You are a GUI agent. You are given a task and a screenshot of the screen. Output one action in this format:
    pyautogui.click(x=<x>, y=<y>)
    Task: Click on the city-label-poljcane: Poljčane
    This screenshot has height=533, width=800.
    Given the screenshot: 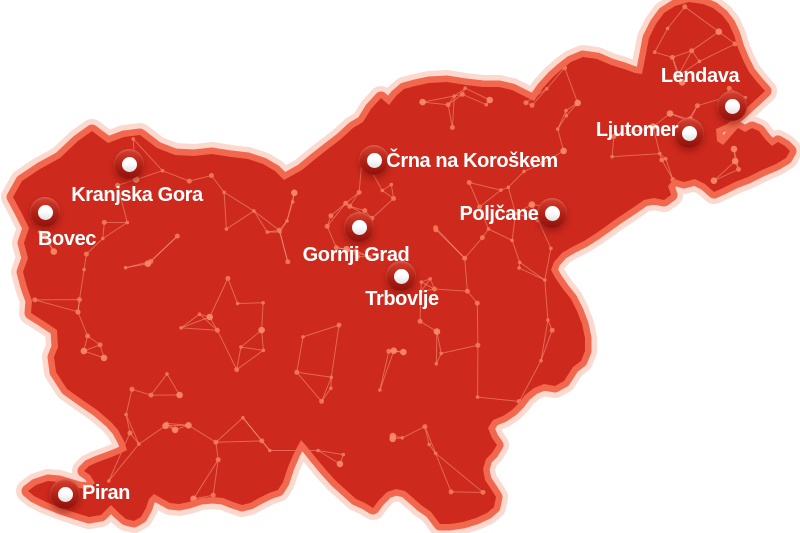 What is the action you would take?
    pyautogui.click(x=499, y=214)
    